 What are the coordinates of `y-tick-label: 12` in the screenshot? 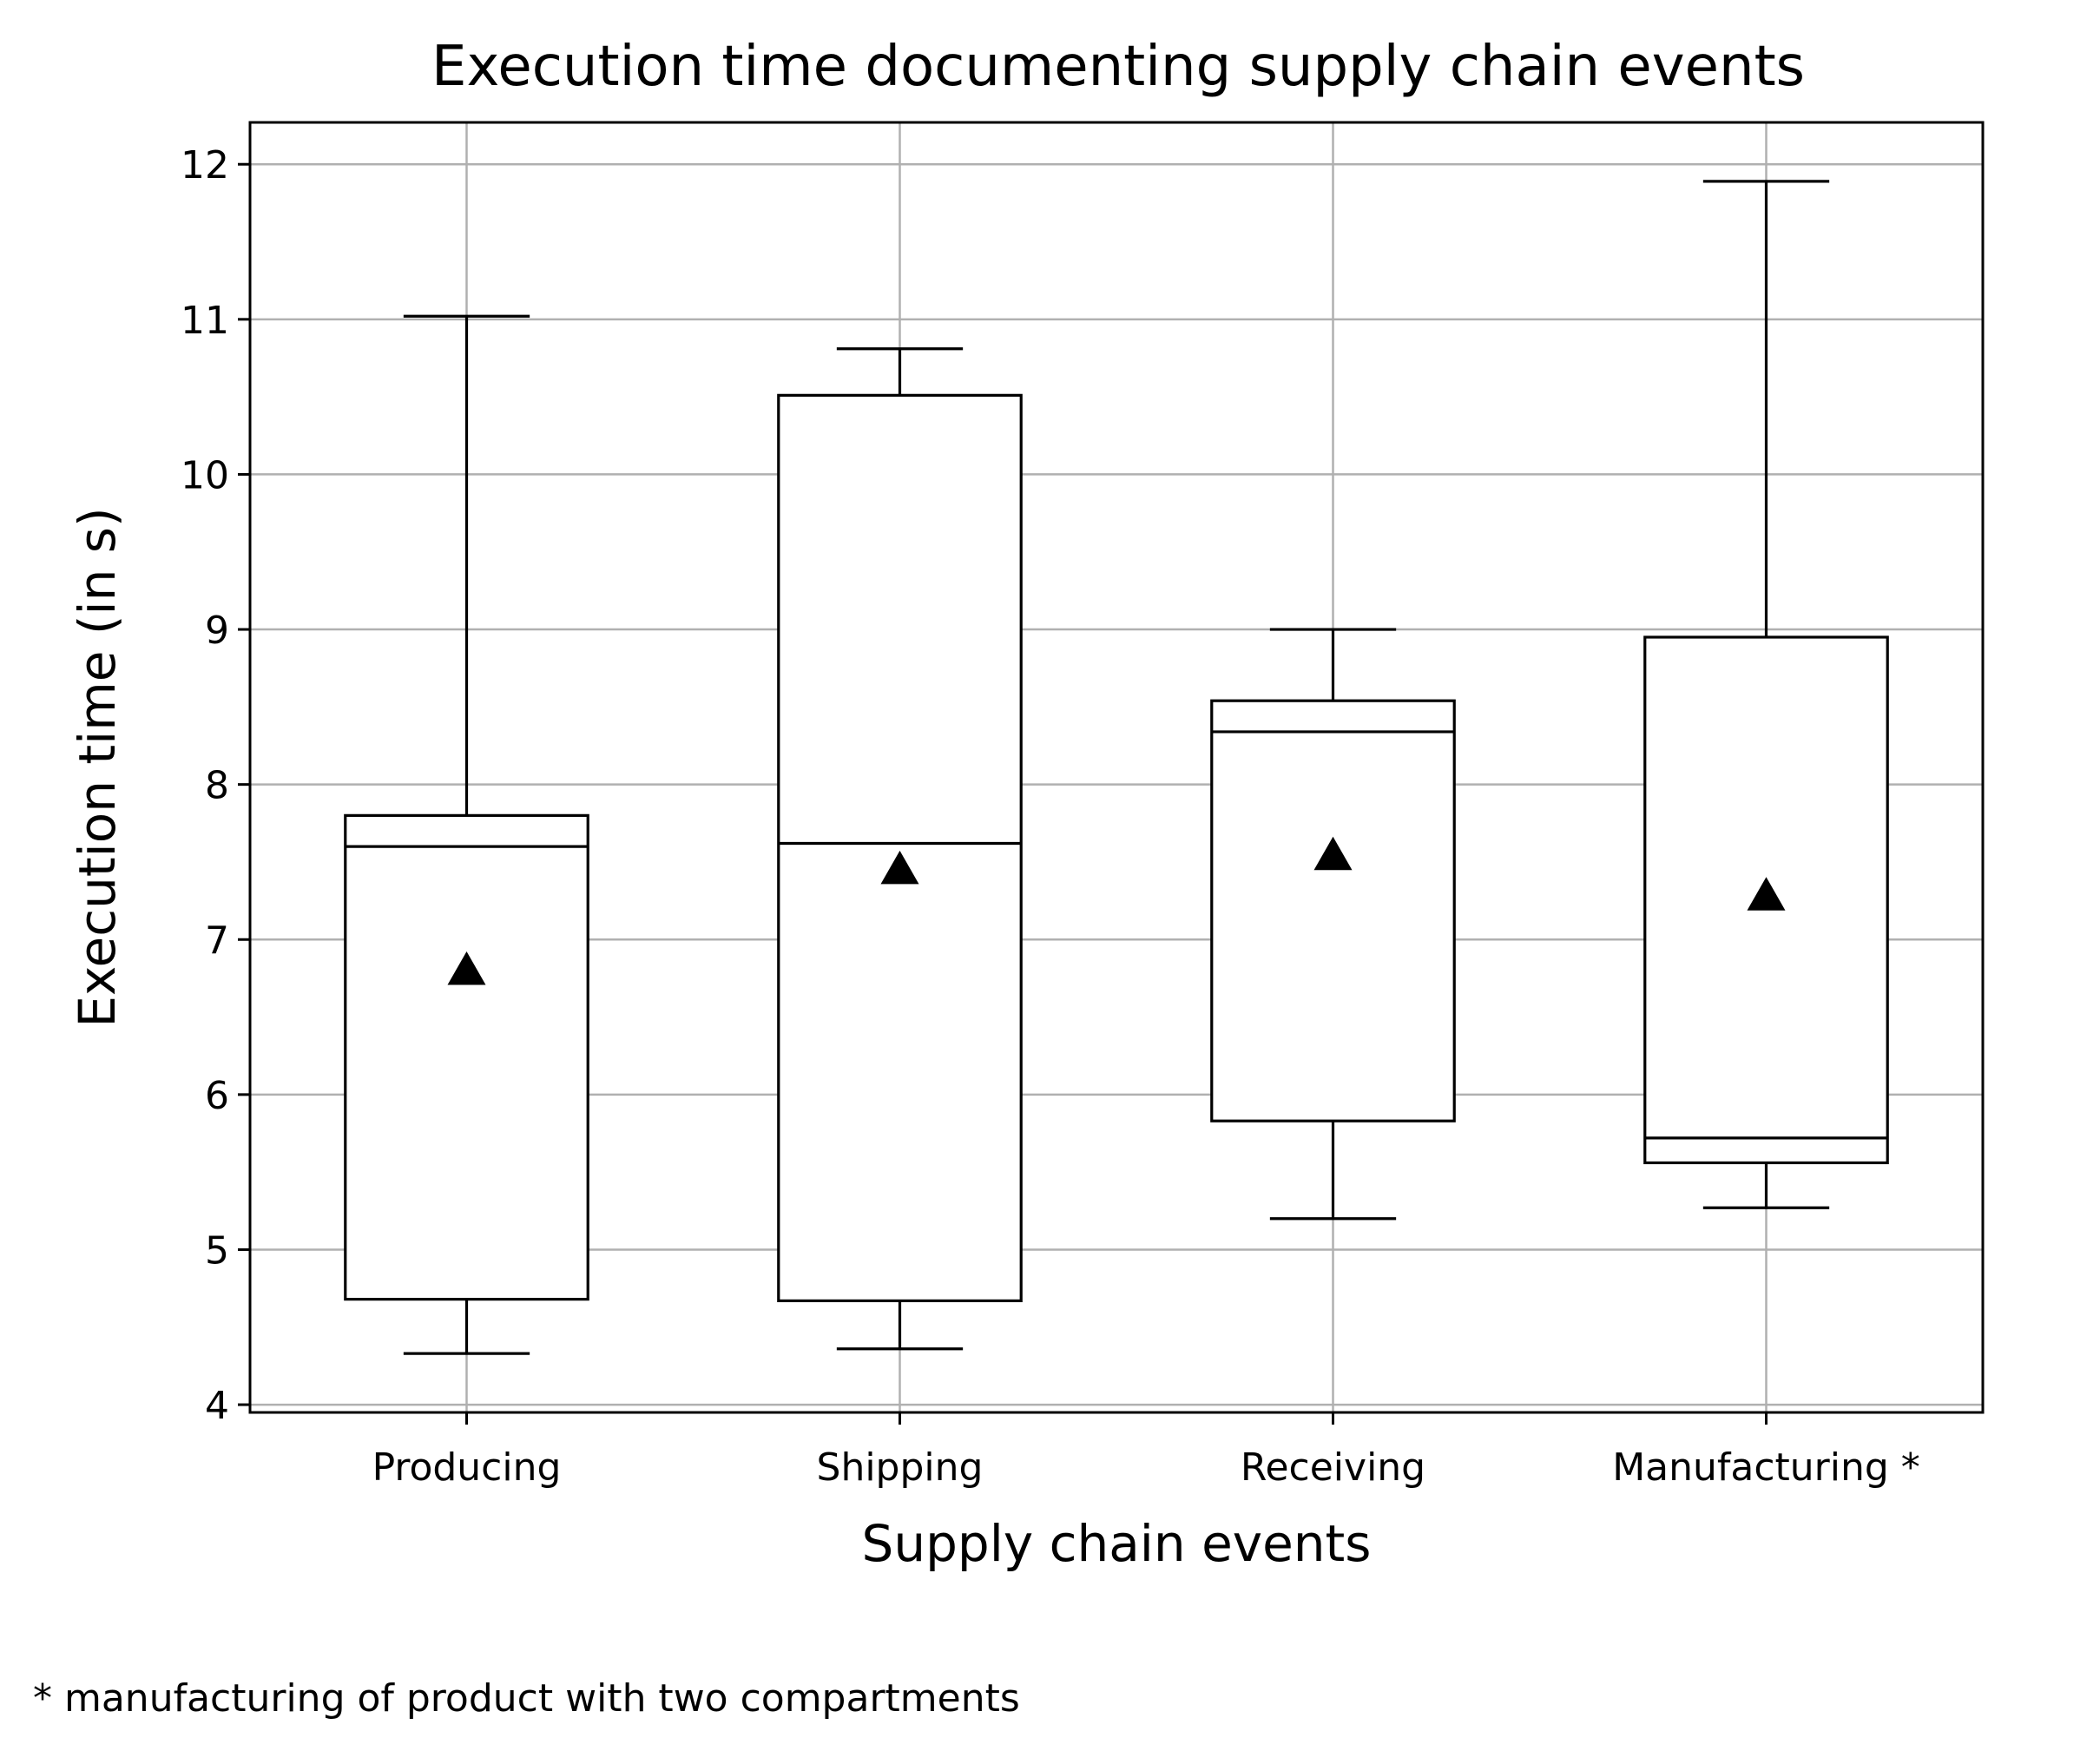 It's located at (205, 165).